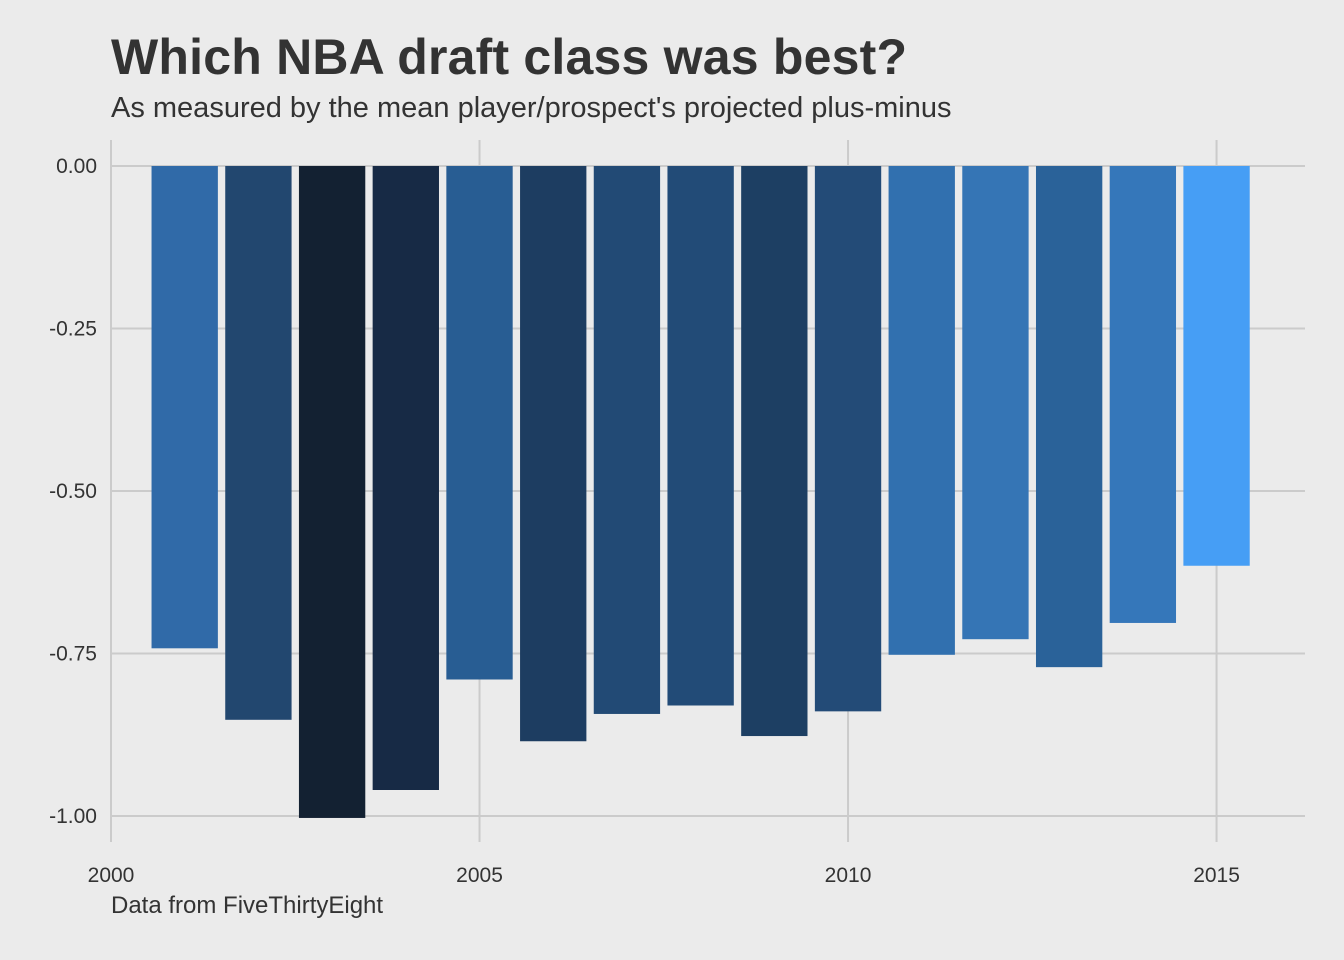  Describe the element at coordinates (73, 816) in the screenshot. I see `y-tick-label: -1.00` at that location.